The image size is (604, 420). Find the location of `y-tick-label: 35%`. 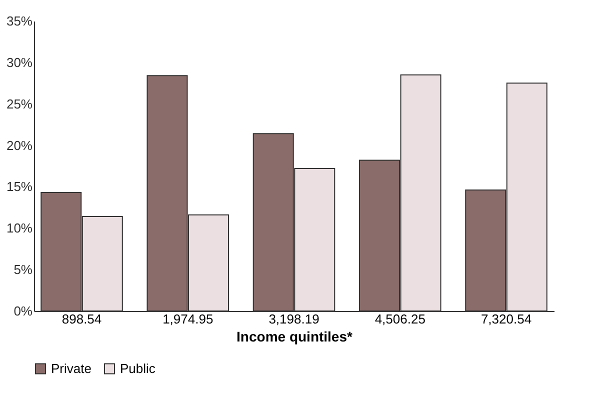

y-tick-label: 35% is located at coordinates (19, 21).